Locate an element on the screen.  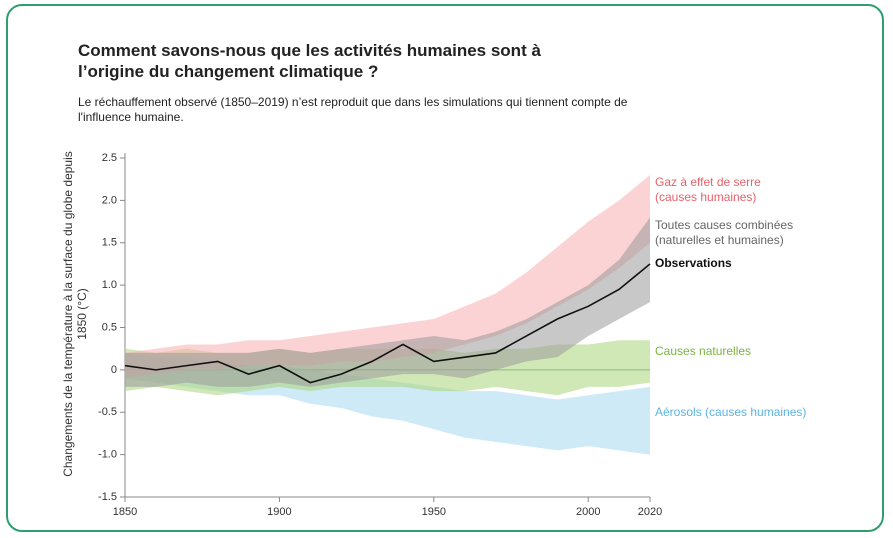
y-tick-label: 2.0 is located at coordinates (109, 200).